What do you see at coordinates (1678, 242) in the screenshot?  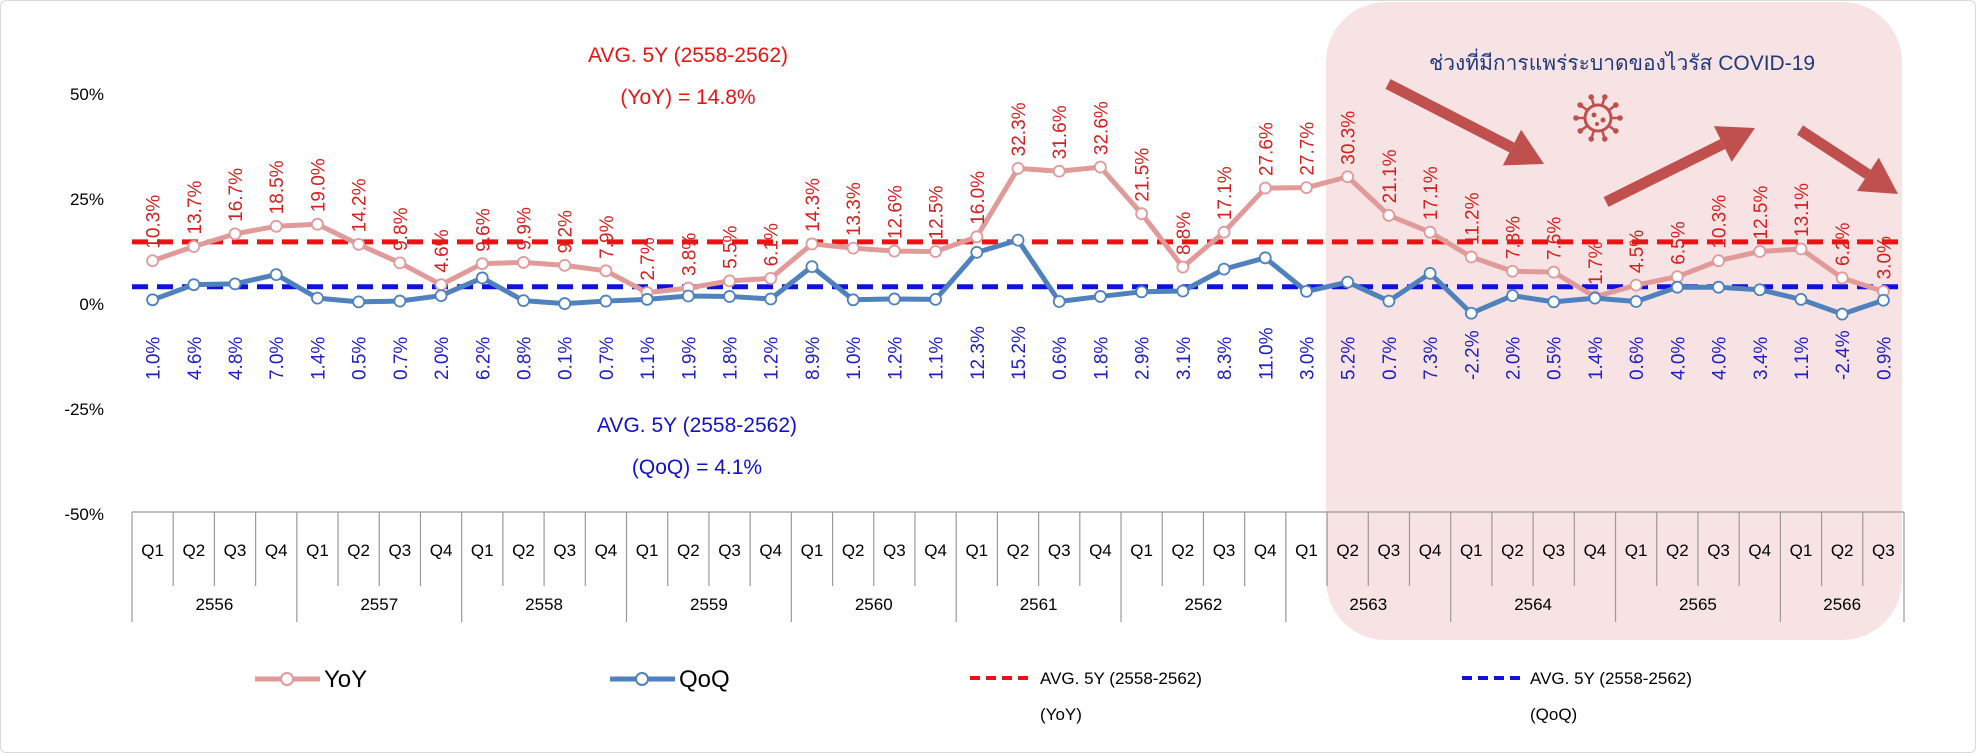 I see `yoy-data-label: 6.5%` at bounding box center [1678, 242].